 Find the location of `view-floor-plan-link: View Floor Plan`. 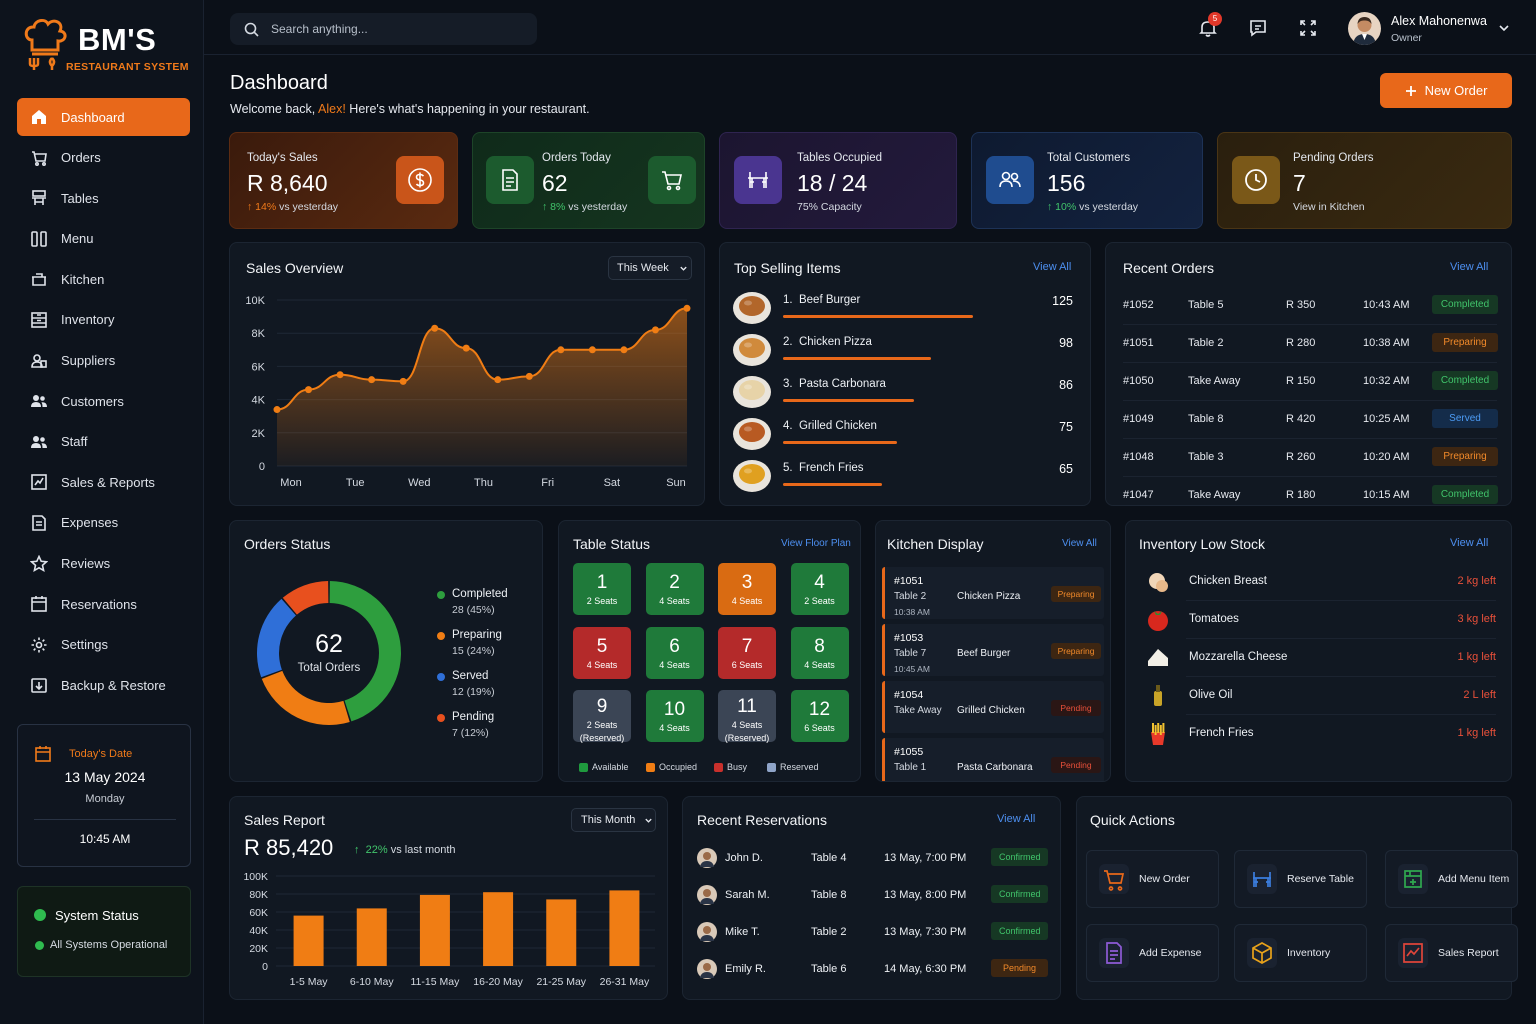

view-floor-plan-link: View Floor Plan is located at coordinates (816, 543).